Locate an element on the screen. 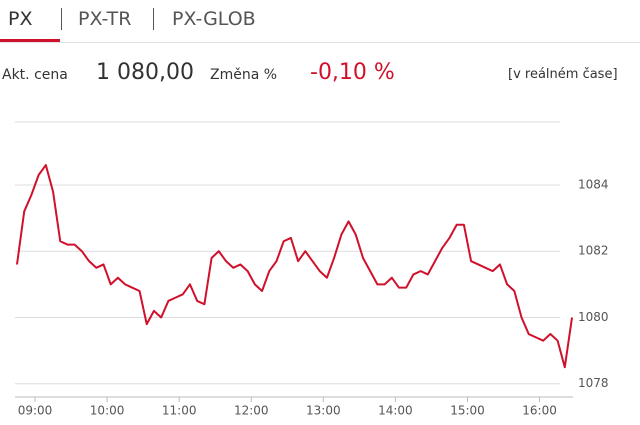  change: -0,10 % is located at coordinates (352, 72).